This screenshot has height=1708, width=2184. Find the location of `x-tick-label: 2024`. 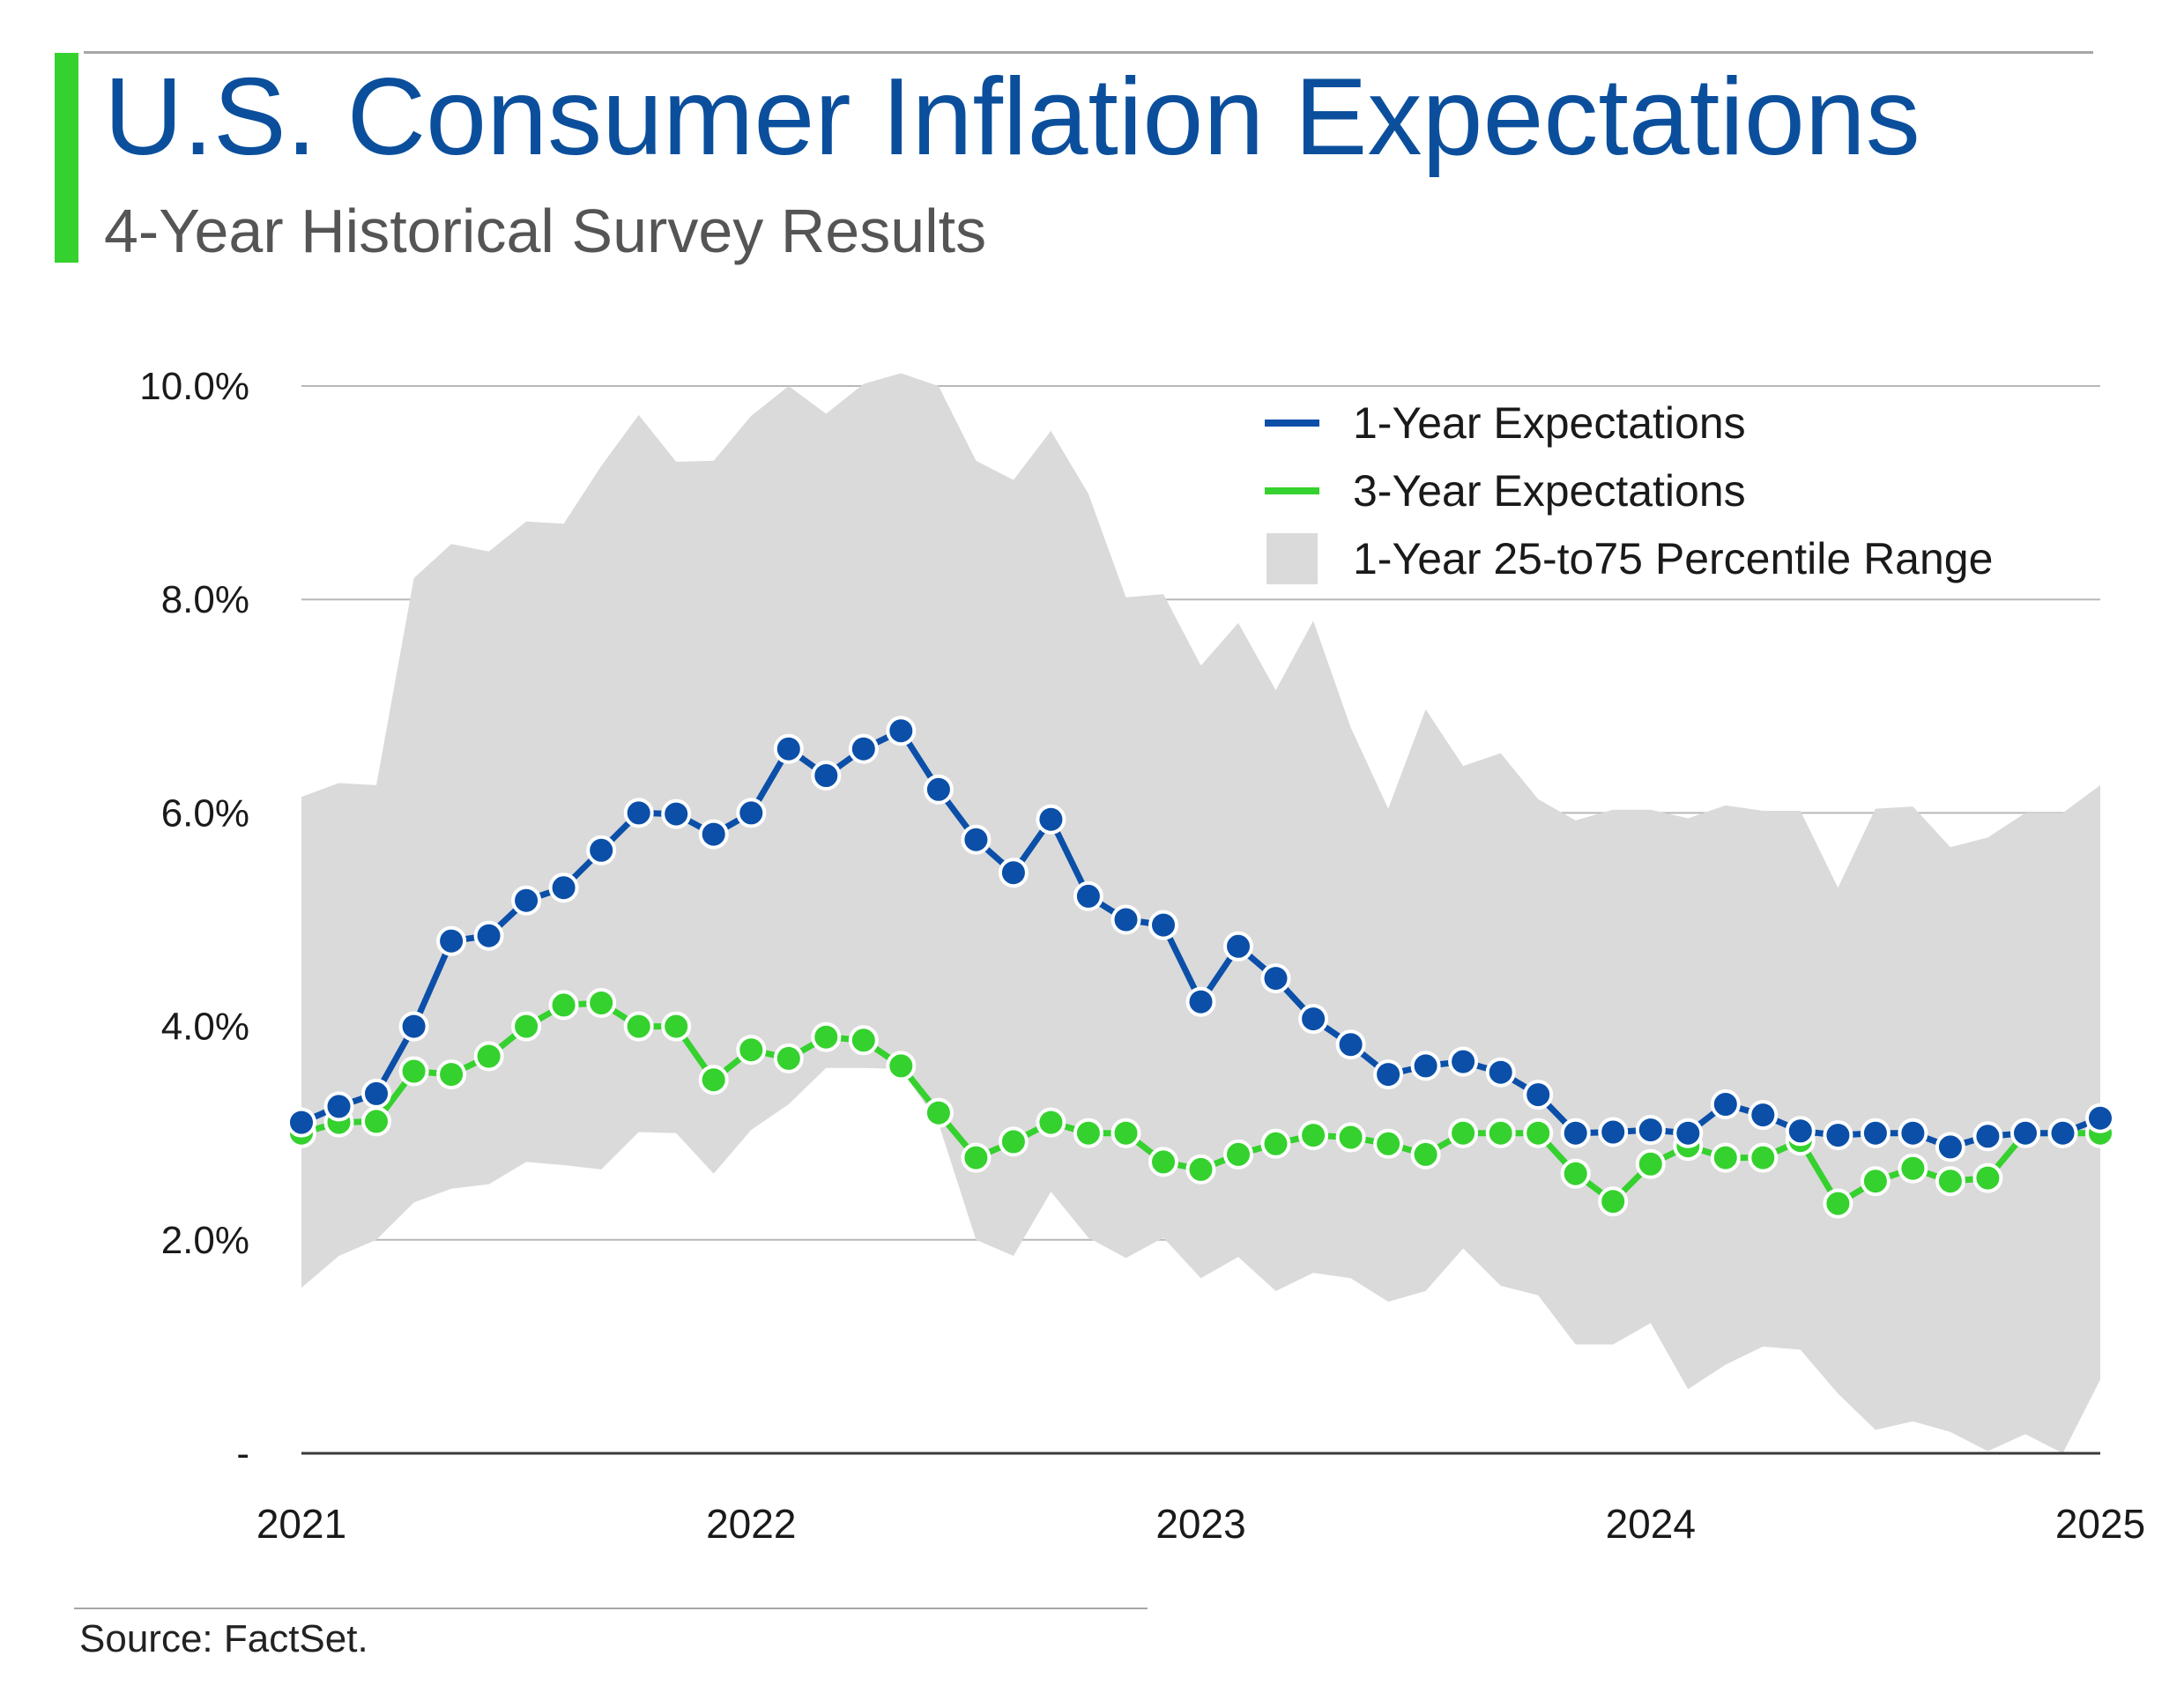

x-tick-label: 2024 is located at coordinates (1651, 1524).